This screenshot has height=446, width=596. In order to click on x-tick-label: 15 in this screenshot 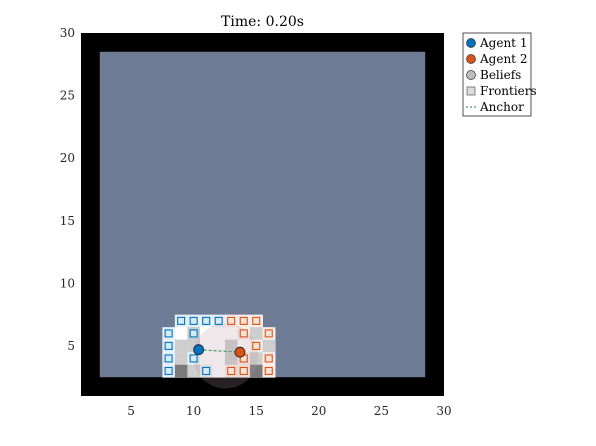, I will do `click(256, 411)`.